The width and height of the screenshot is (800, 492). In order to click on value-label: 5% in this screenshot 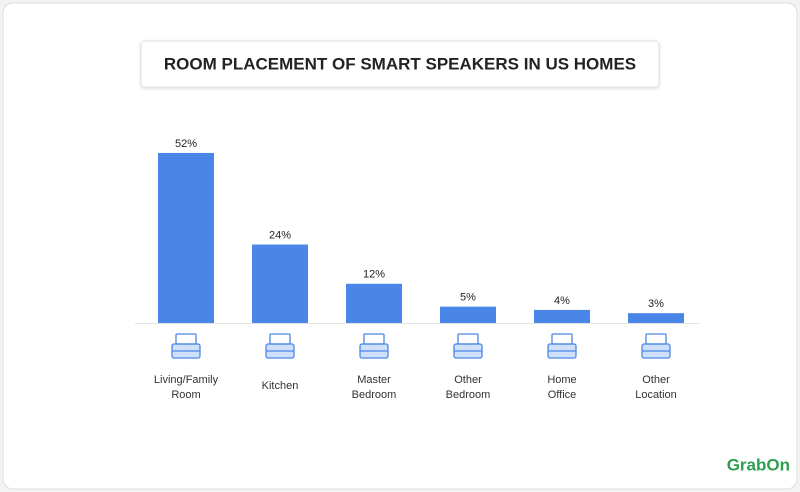, I will do `click(468, 298)`.